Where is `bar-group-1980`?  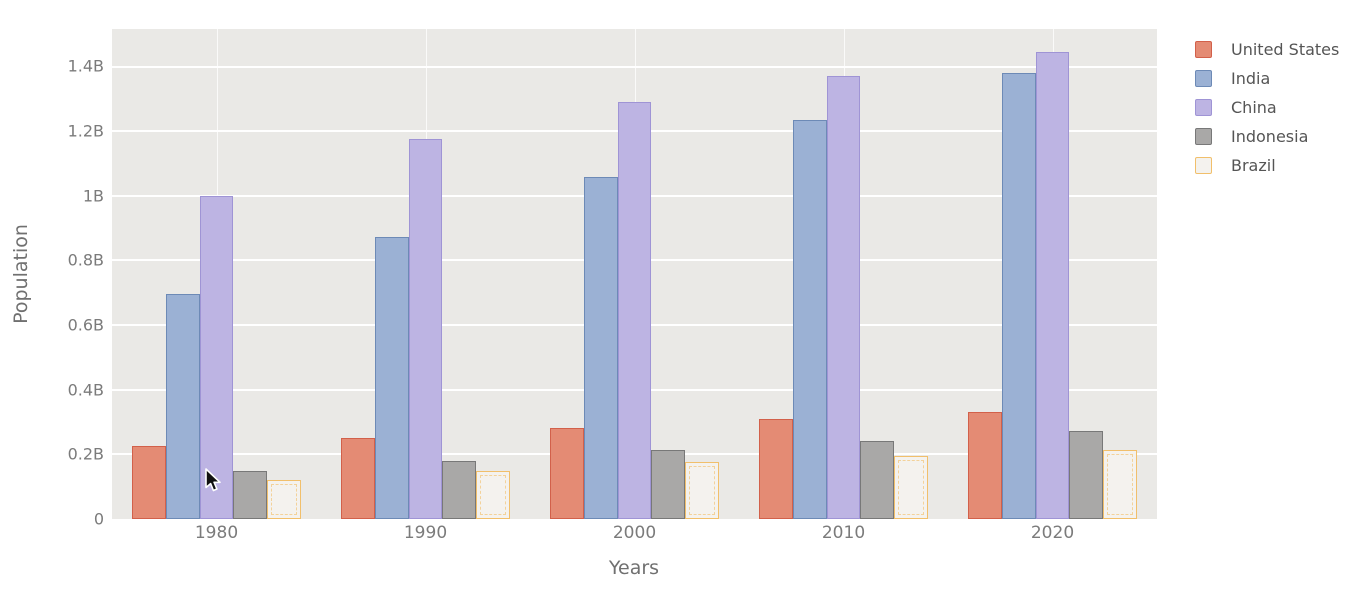 bar-group-1980 is located at coordinates (216, 274).